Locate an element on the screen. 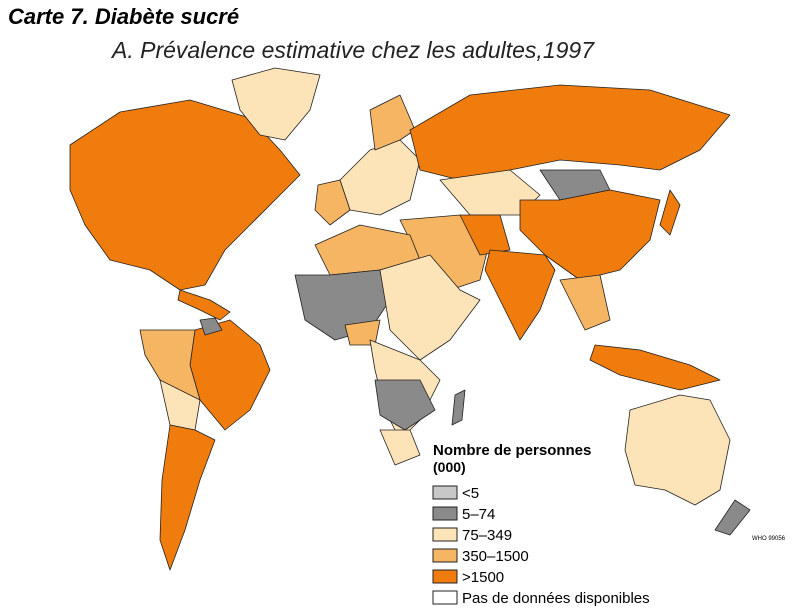  legend-label: <5 is located at coordinates (470, 493).